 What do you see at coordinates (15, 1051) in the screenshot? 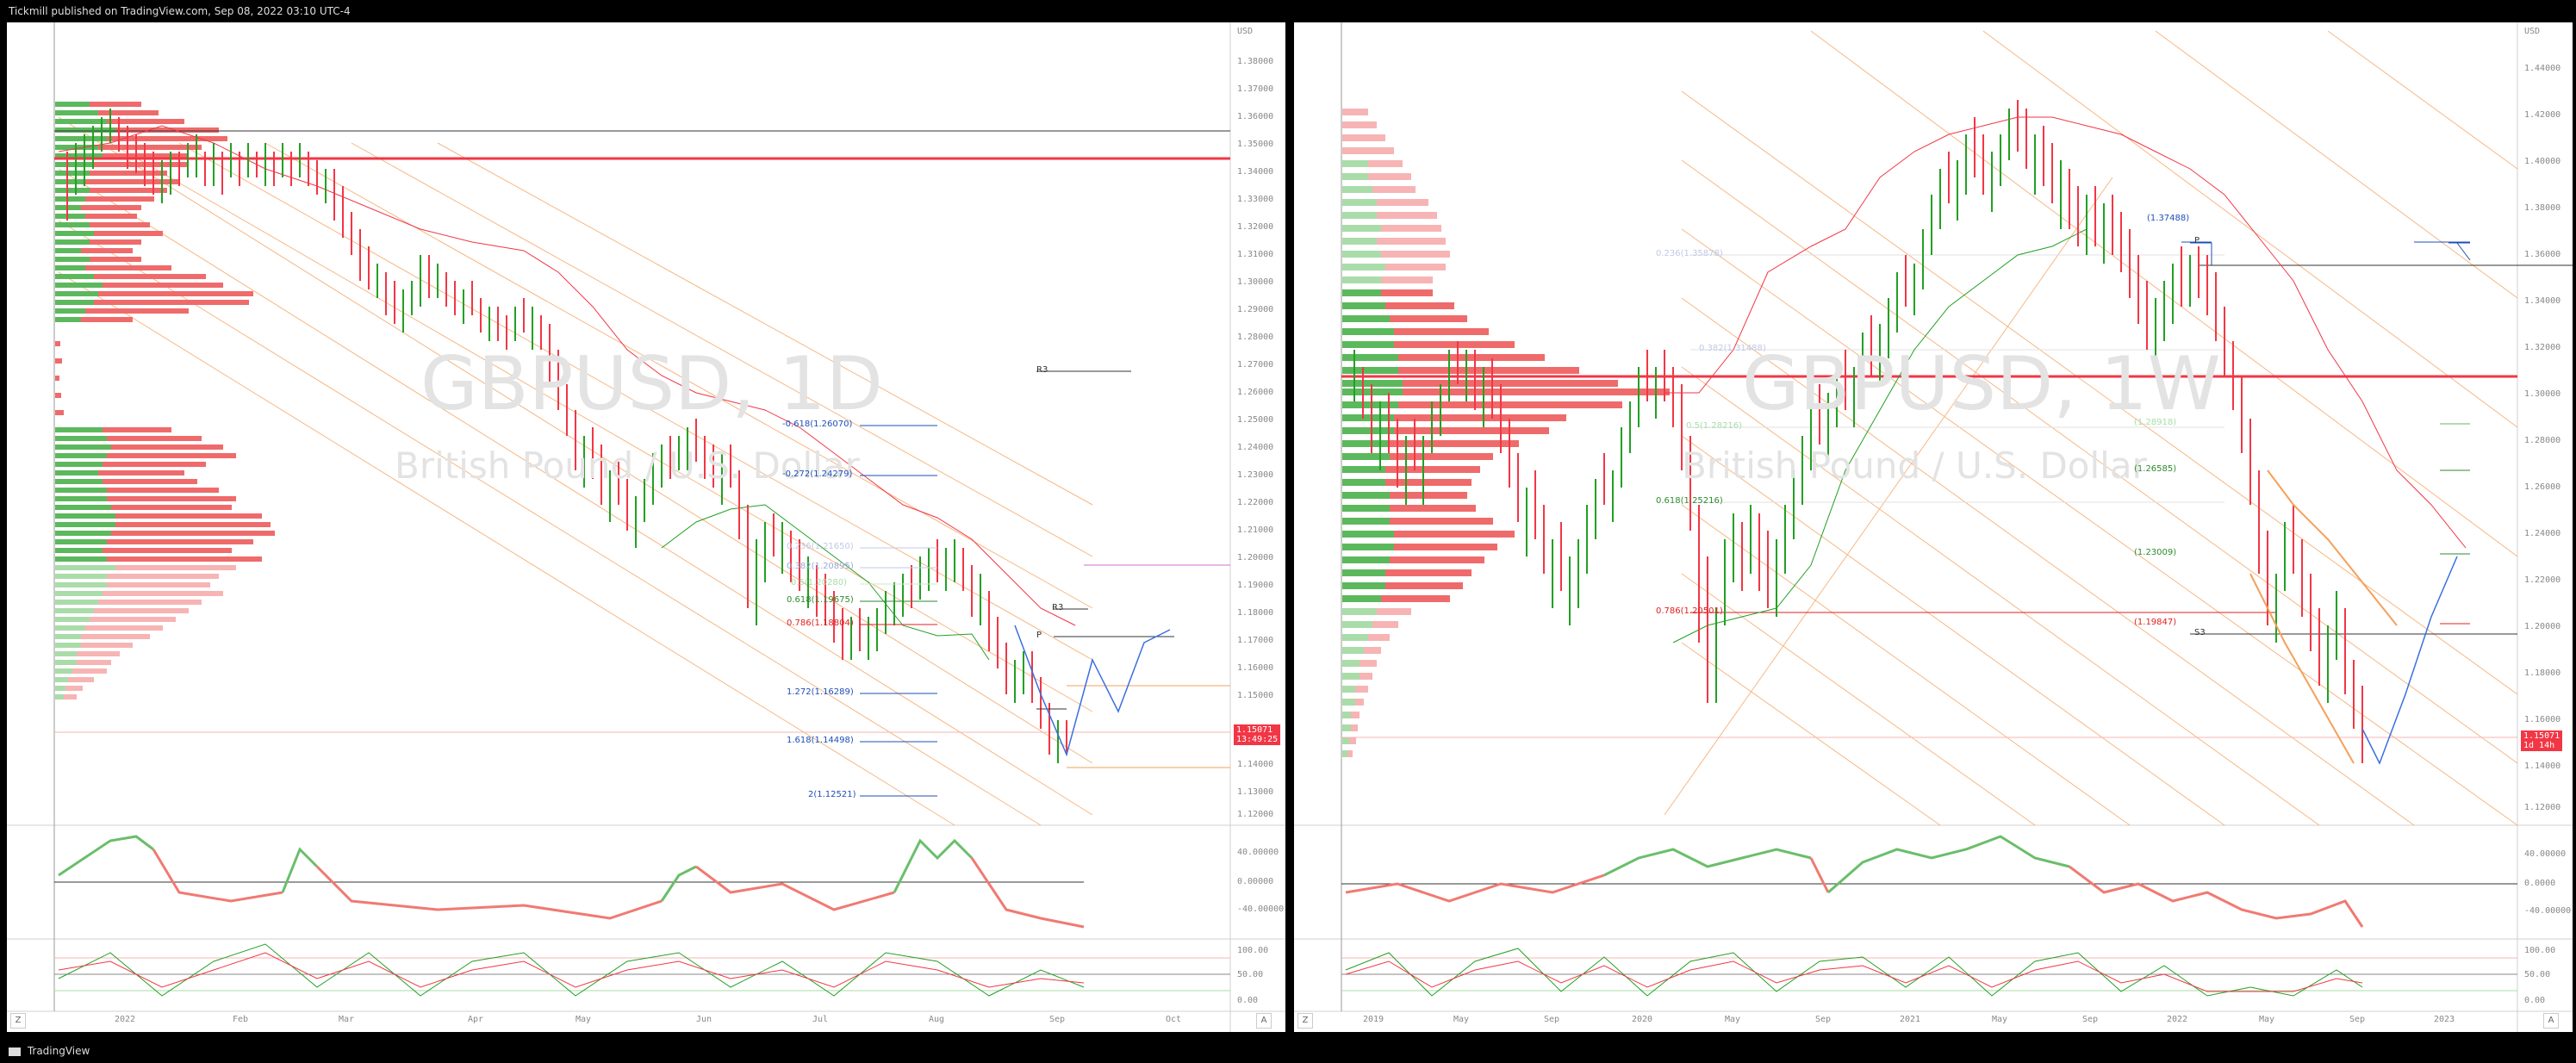
I see `tradingview-logo-icon` at bounding box center [15, 1051].